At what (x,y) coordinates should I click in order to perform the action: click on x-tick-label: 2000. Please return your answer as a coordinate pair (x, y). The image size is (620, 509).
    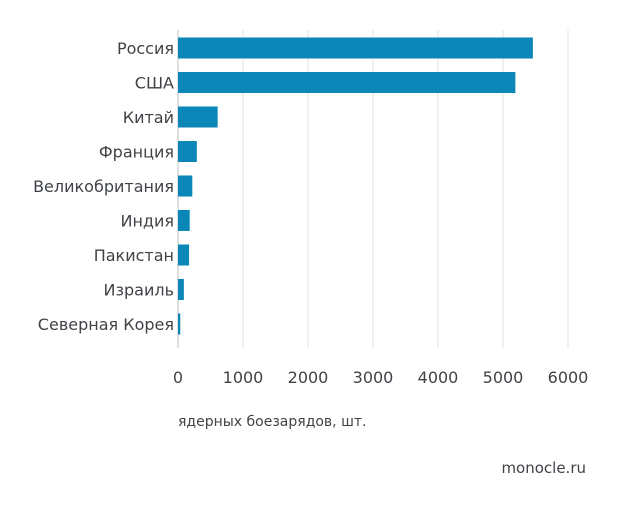
    Looking at the image, I should click on (308, 377).